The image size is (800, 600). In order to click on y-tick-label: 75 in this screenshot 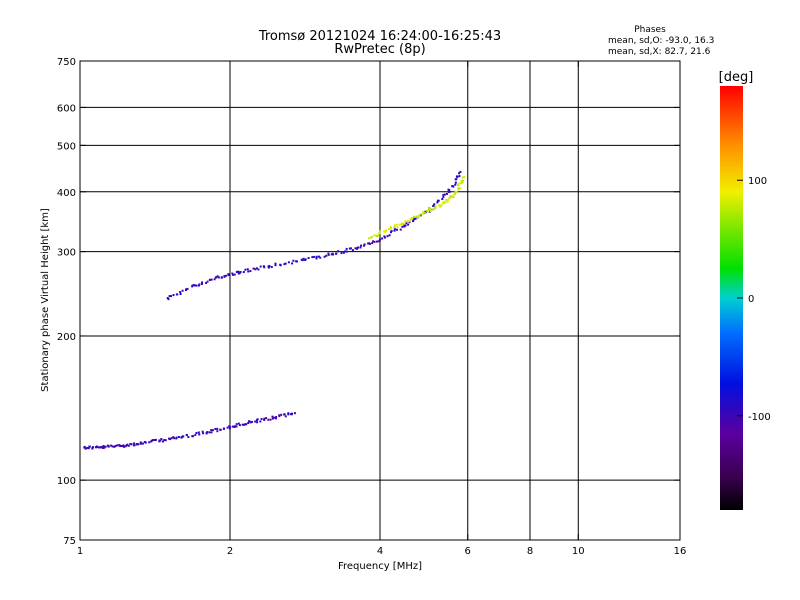, I will do `click(69, 541)`.